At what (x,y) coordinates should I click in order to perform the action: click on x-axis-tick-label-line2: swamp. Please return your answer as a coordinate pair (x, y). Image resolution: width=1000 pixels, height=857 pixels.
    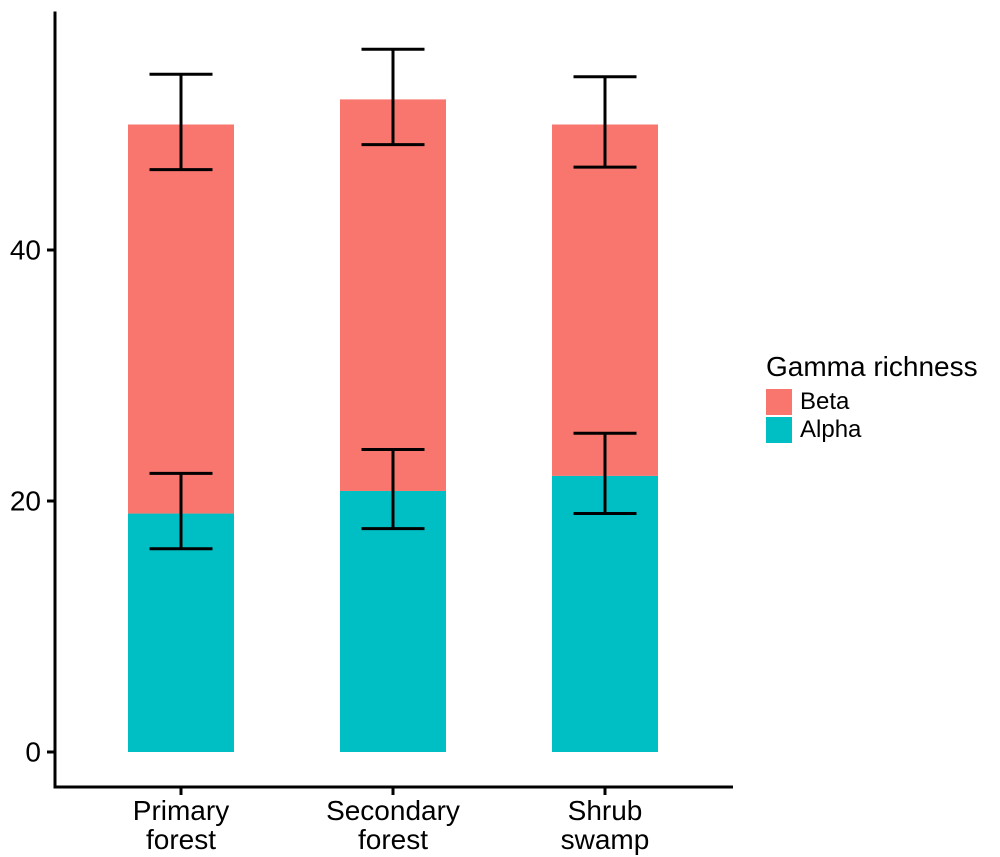
    Looking at the image, I should click on (605, 839).